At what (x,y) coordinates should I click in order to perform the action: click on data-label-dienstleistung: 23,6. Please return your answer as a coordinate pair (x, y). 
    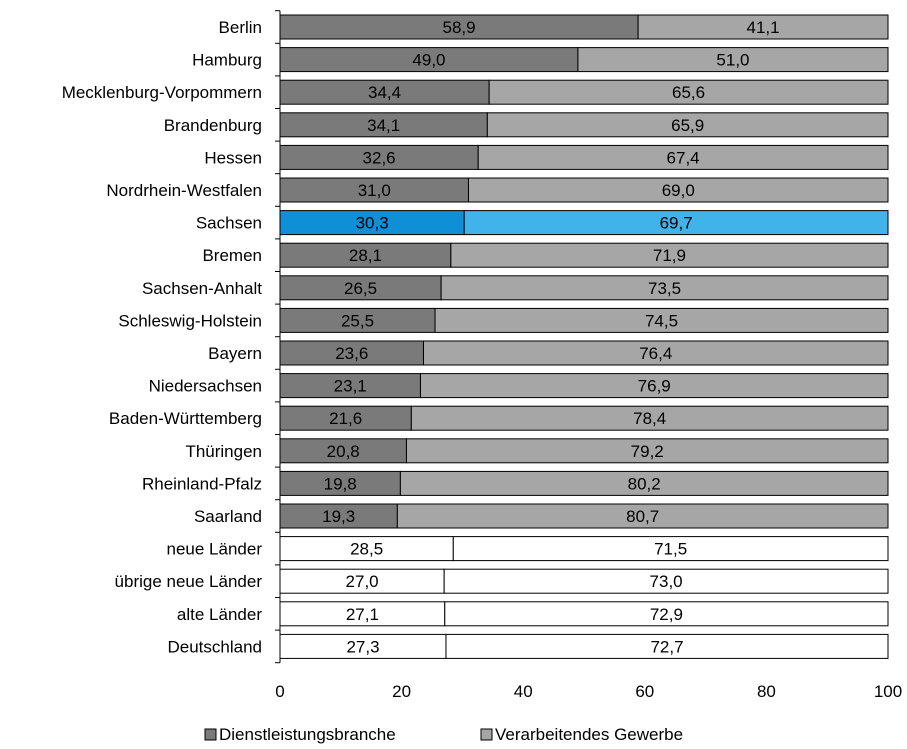
    Looking at the image, I should click on (351, 353).